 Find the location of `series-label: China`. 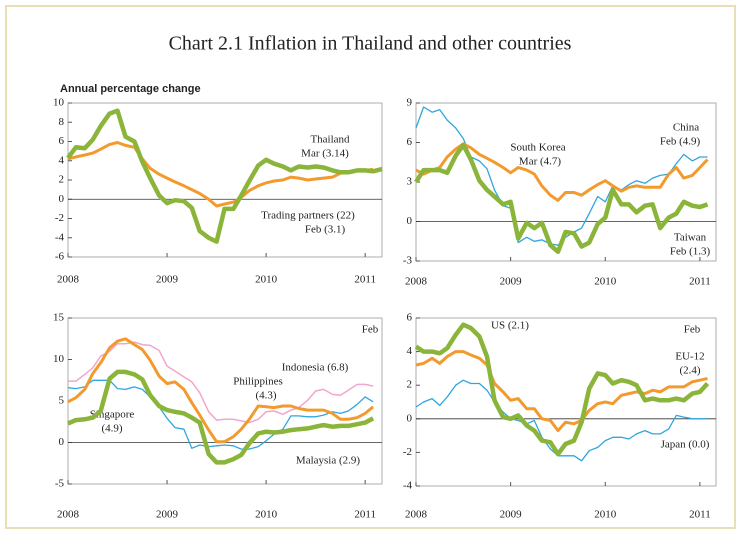

series-label: China is located at coordinates (686, 128).